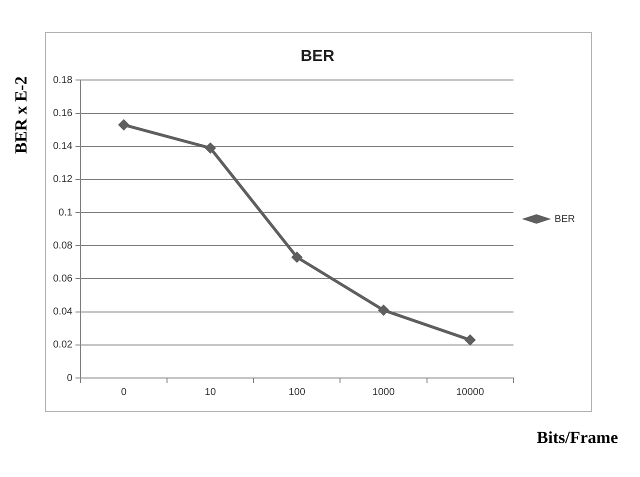 The height and width of the screenshot is (477, 640). I want to click on y-tick-label: 0.12, so click(62, 180).